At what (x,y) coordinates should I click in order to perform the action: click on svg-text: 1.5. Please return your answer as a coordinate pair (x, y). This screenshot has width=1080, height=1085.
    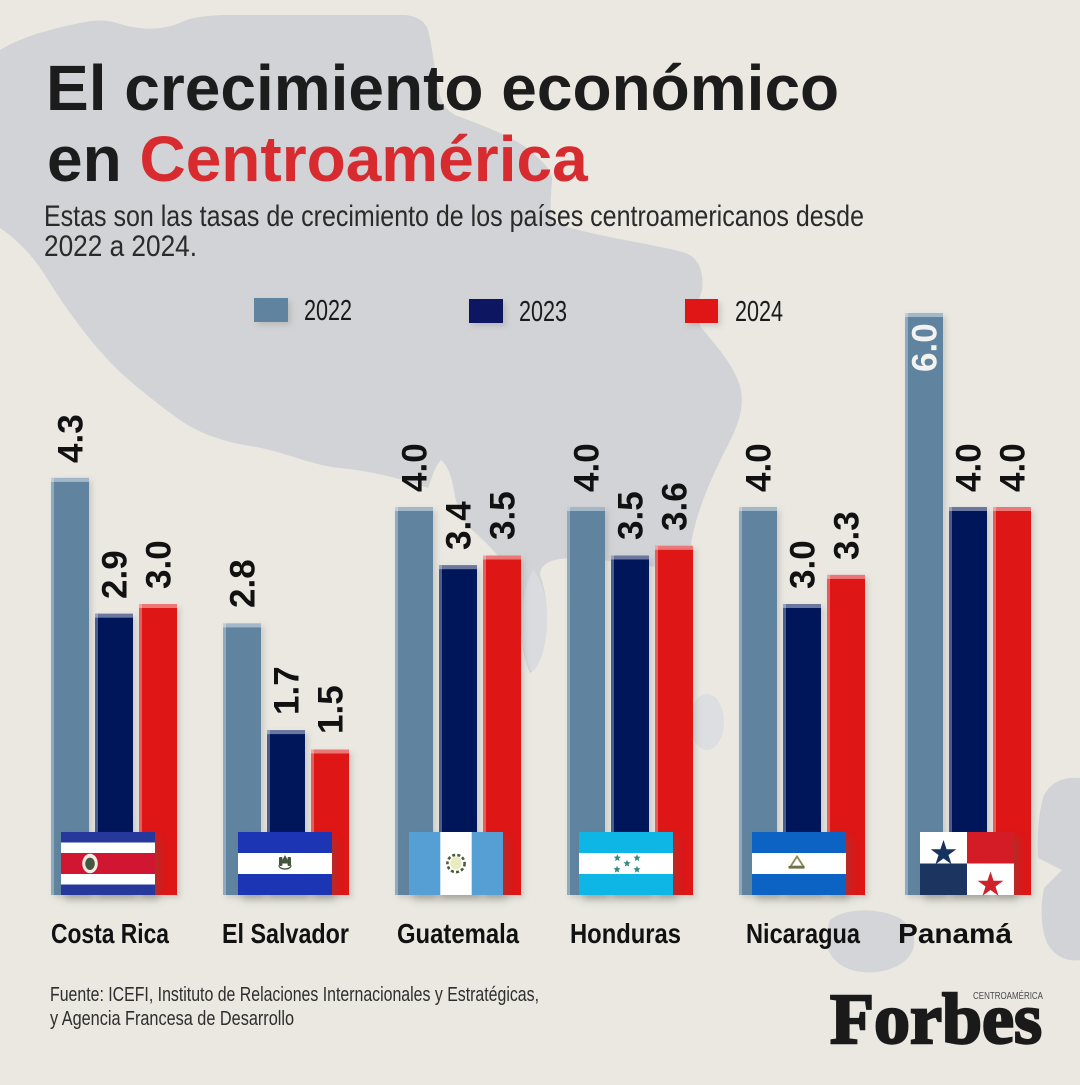
    Looking at the image, I should click on (331, 709).